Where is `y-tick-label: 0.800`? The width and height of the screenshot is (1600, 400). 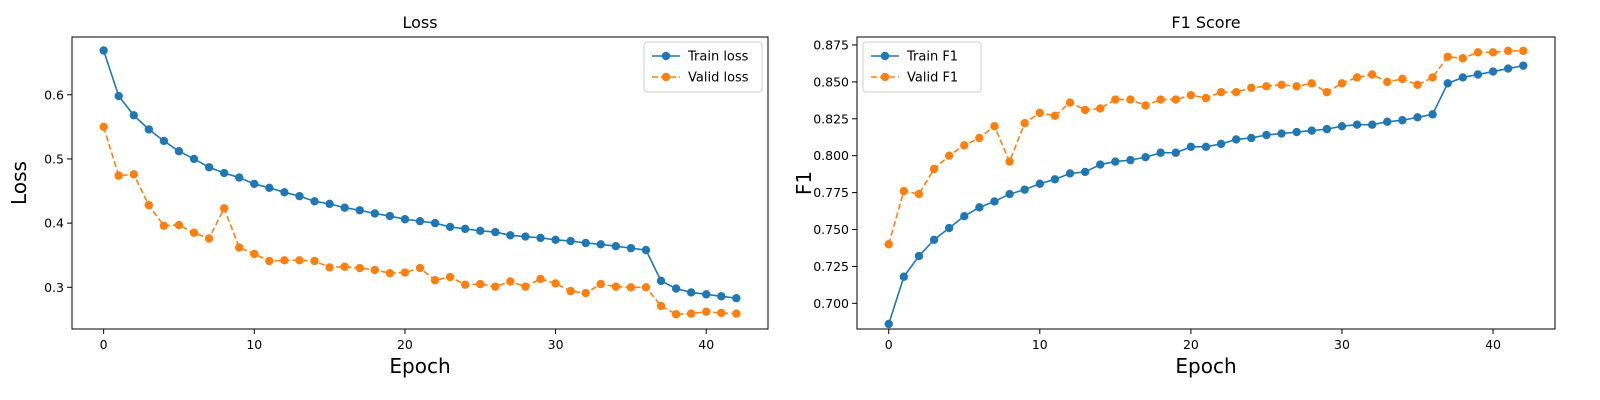 y-tick-label: 0.800 is located at coordinates (831, 155).